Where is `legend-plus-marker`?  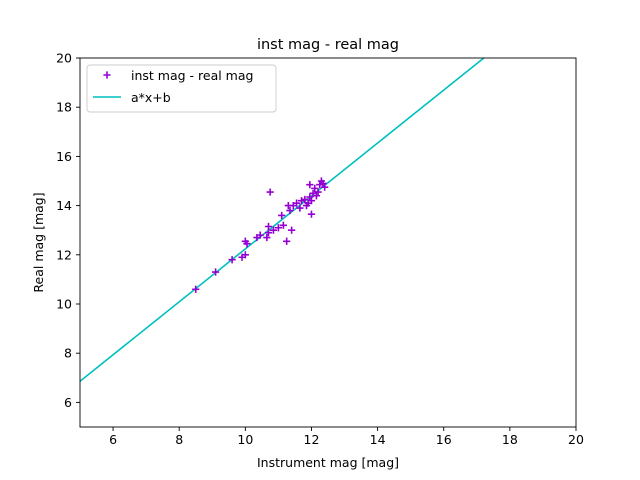
legend-plus-marker is located at coordinates (107, 75).